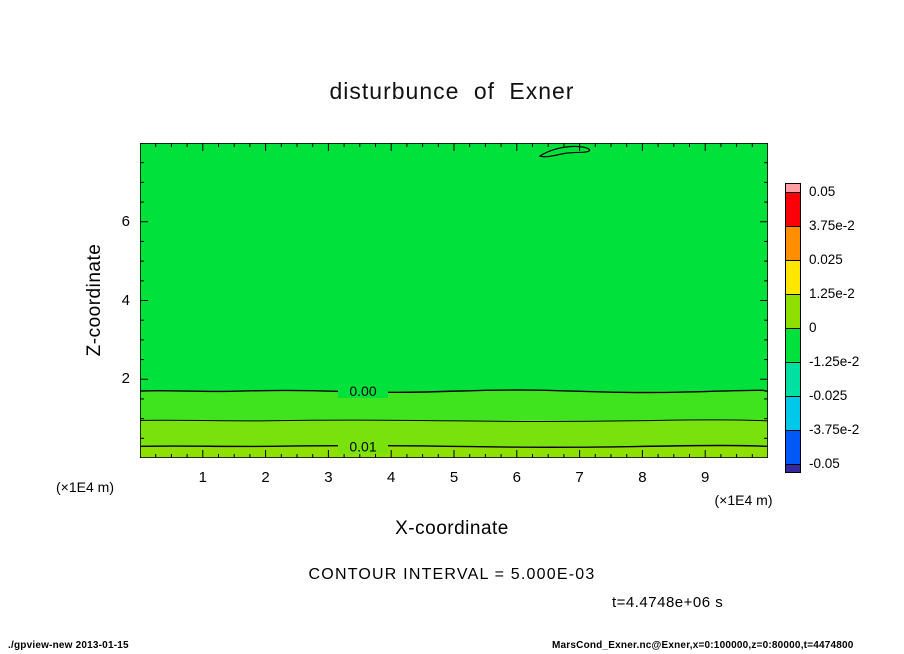  Describe the element at coordinates (743, 500) in the screenshot. I see `x-axis-unit-label: (×1E4 m)` at that location.